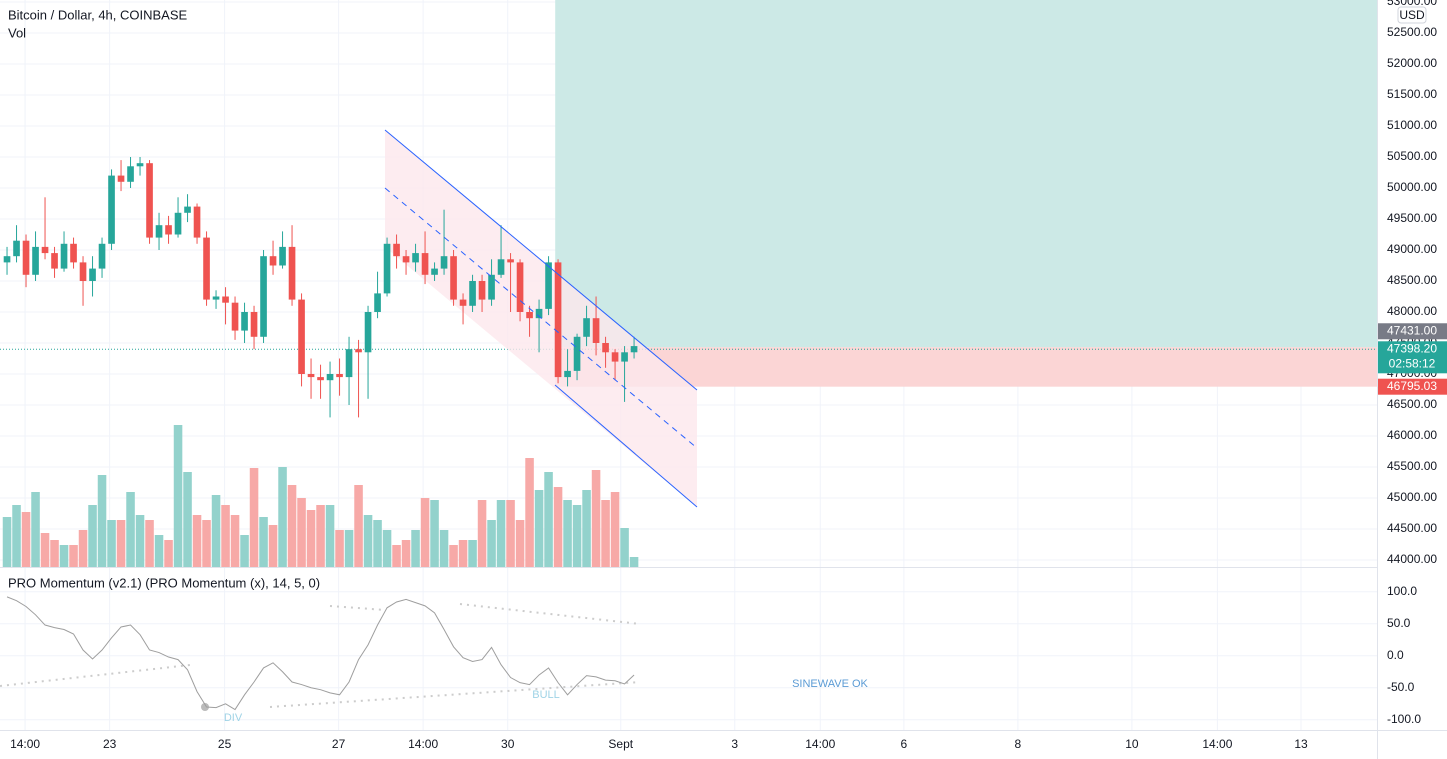 This screenshot has height=759, width=1447. What do you see at coordinates (1412, 63) in the screenshot?
I see `y-tick-label: 52000.00` at bounding box center [1412, 63].